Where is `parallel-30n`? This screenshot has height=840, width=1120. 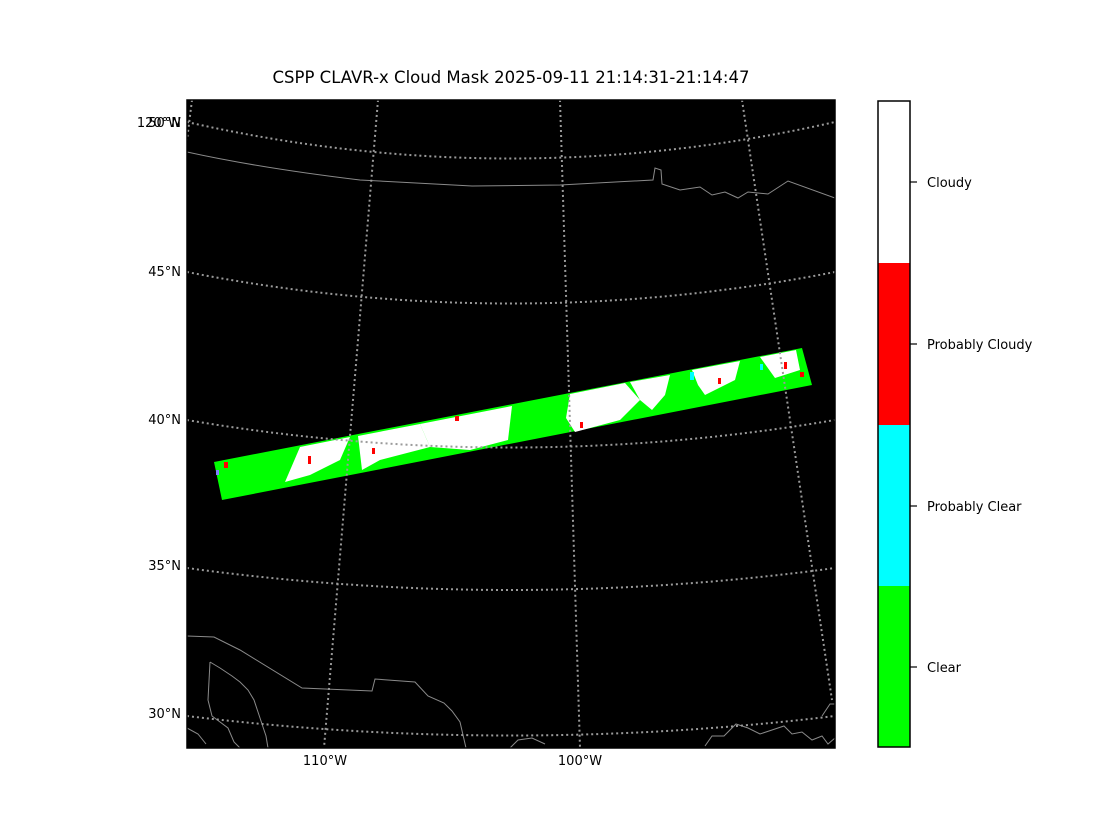 parallel-30n is located at coordinates (511, 726).